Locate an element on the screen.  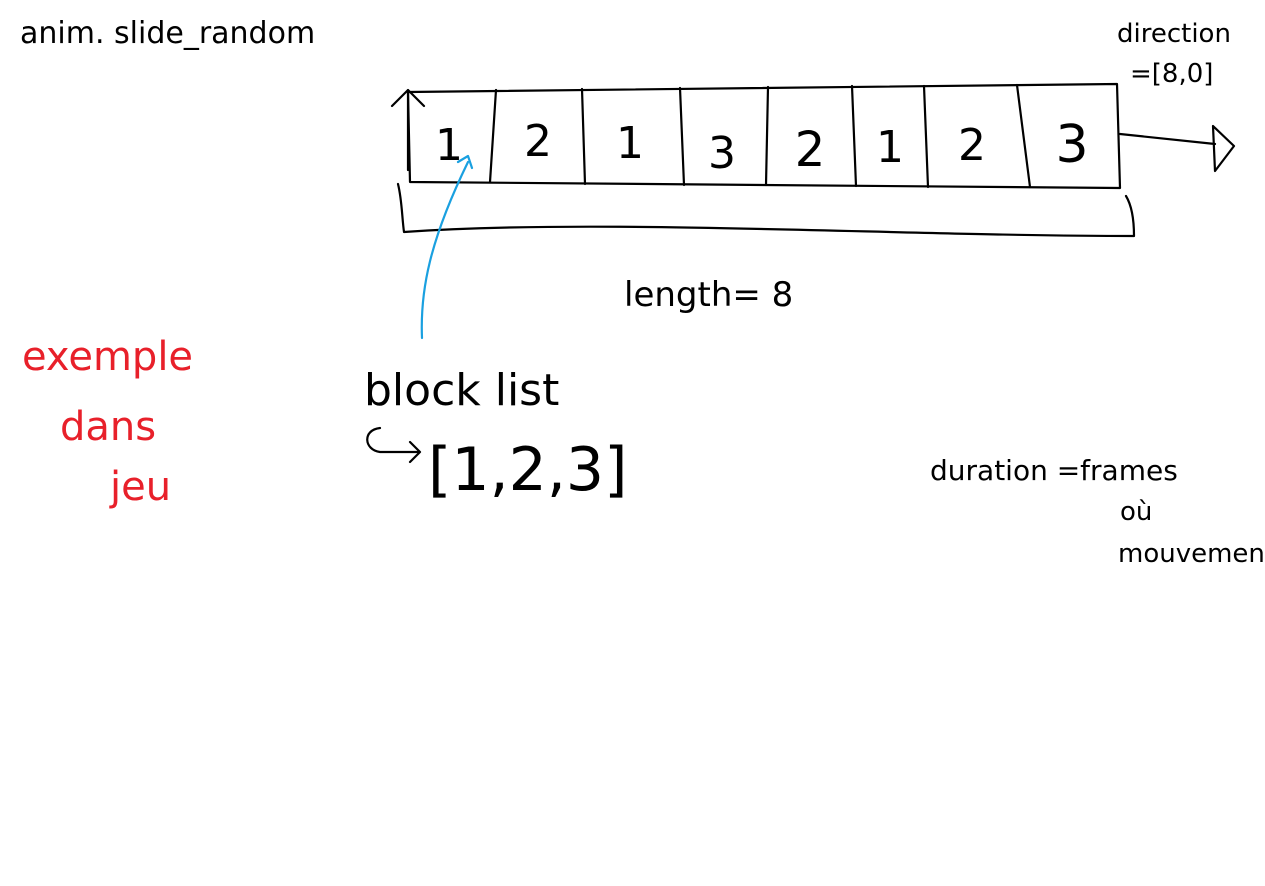
duration-note-line: mouvement is located at coordinates (1191, 554).